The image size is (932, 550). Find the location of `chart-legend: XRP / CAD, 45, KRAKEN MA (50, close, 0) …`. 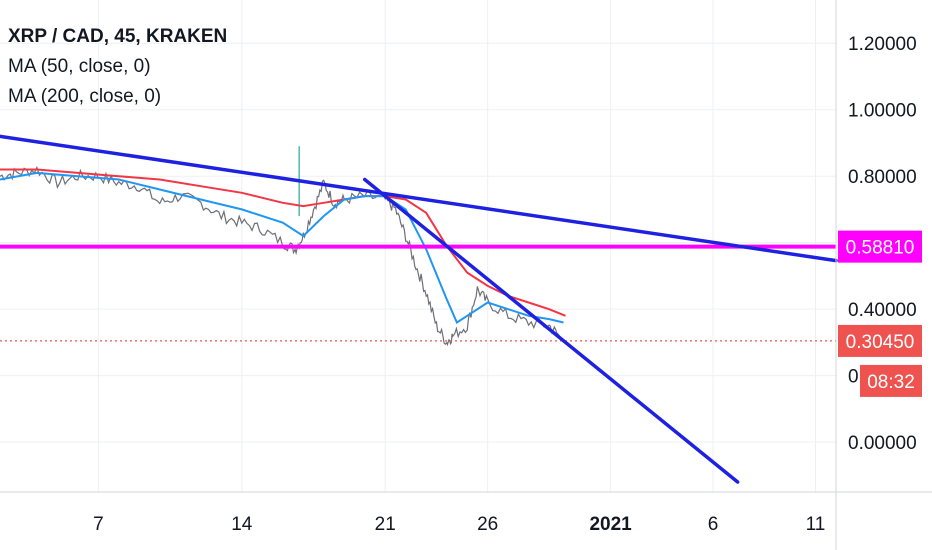

chart-legend: XRP / CAD, 45, KRAKEN MA (50, close, 0) … is located at coordinates (117, 67).